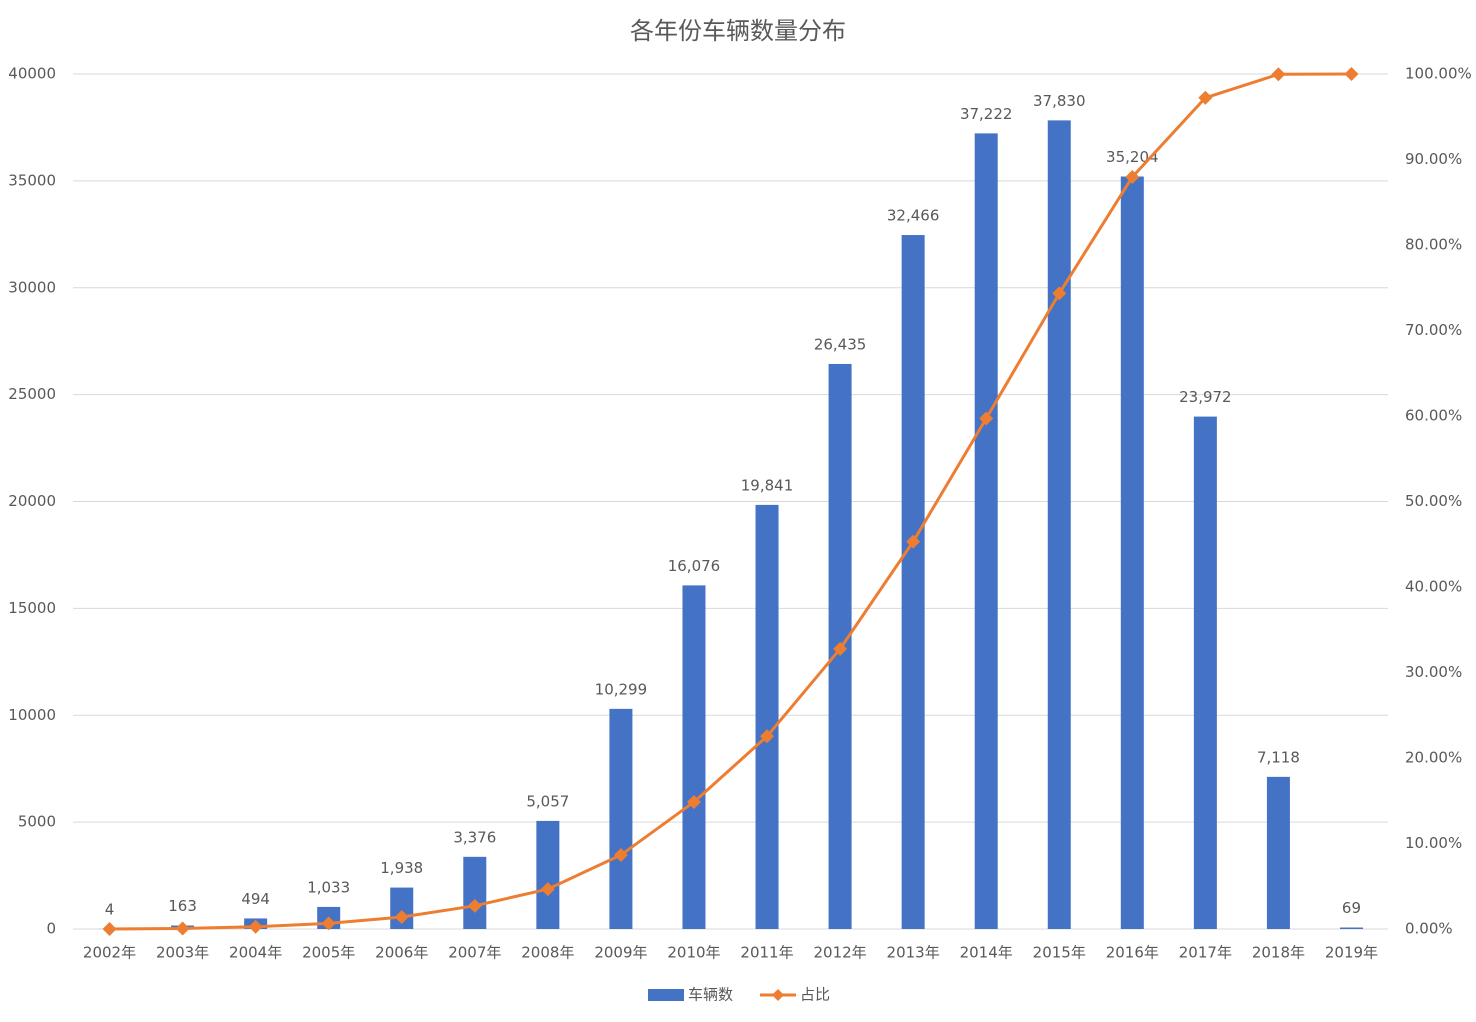 The height and width of the screenshot is (1022, 1476). Describe the element at coordinates (1433, 672) in the screenshot. I see `y2-tick-label: 30.00%` at that location.